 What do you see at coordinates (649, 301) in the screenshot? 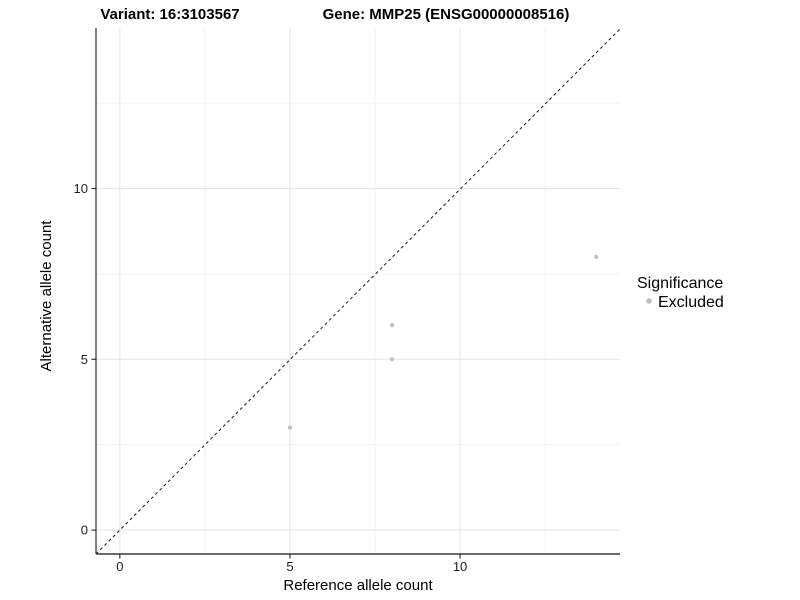
I see `legend-key-dot-icon` at bounding box center [649, 301].